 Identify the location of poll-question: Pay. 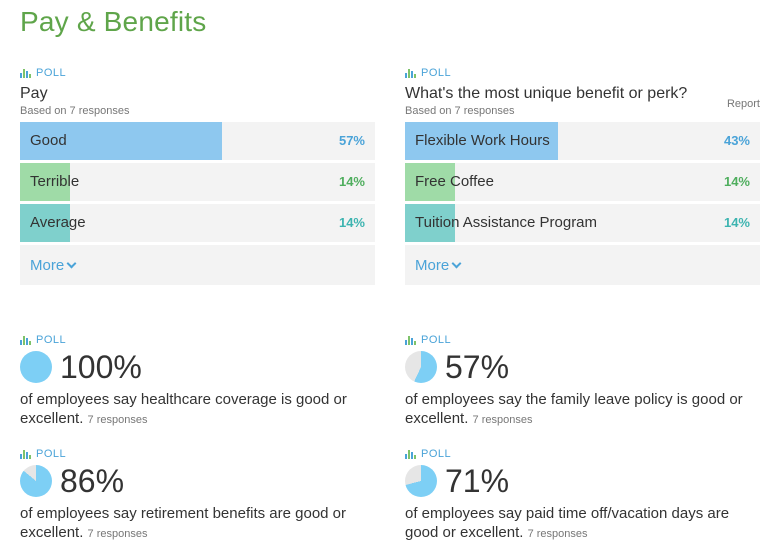
(34, 93).